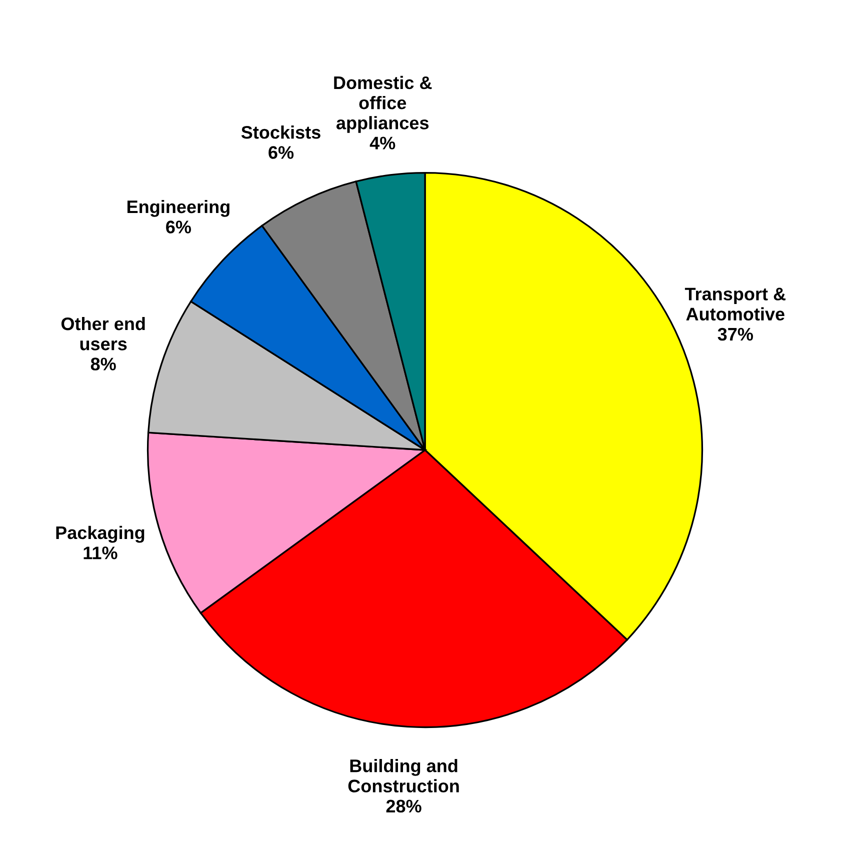 Image resolution: width=849 pixels, height=847 pixels. I want to click on slice-label: Stockists, so click(280, 132).